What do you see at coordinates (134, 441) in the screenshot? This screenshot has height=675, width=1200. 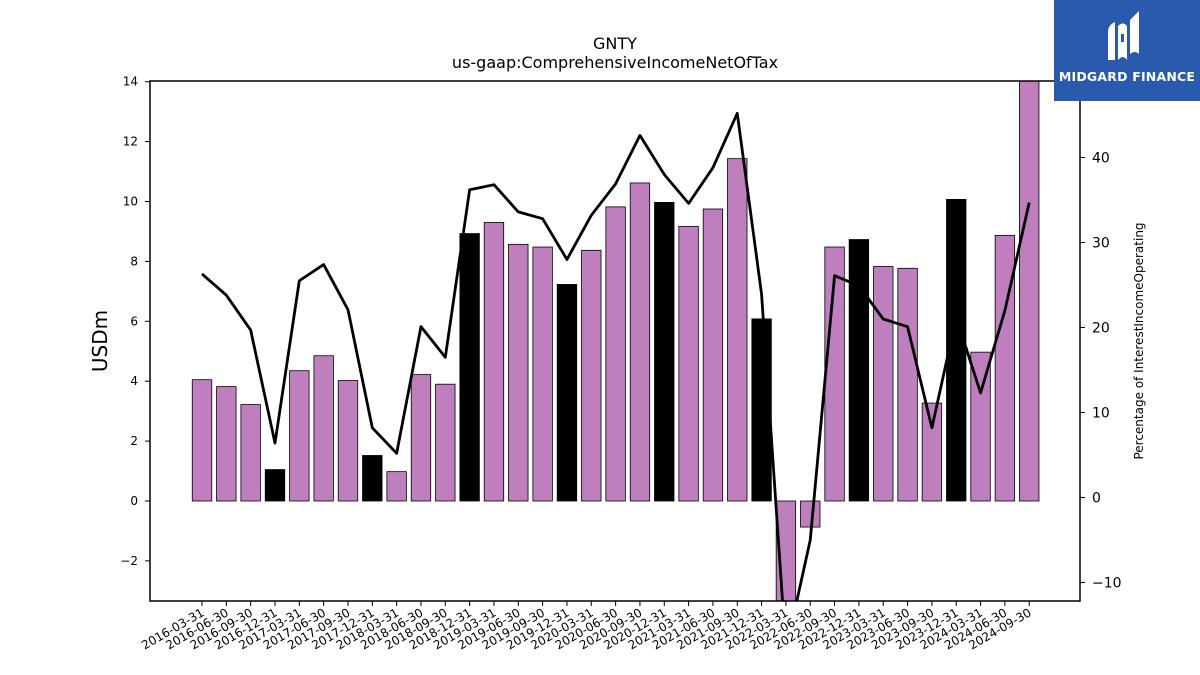 I see `y-tick-label: 2` at bounding box center [134, 441].